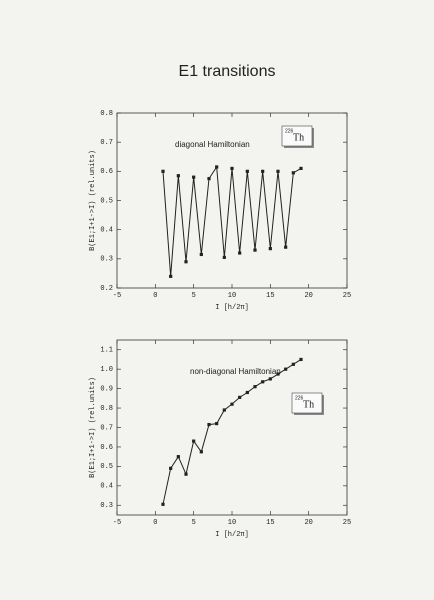 This screenshot has height=600, width=434. Describe the element at coordinates (212, 144) in the screenshot. I see `annotation: diagonal Hamiltonian` at that location.